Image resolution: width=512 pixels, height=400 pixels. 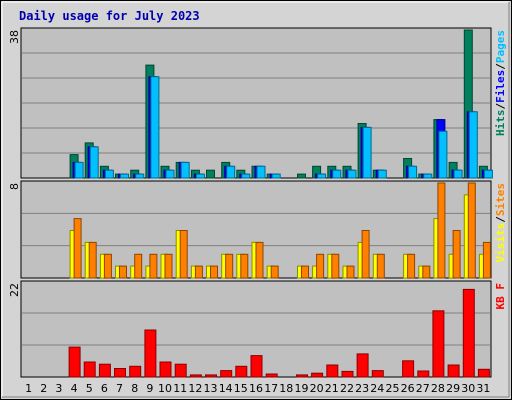 What do you see at coordinates (347, 388) in the screenshot?
I see `day-label-22: 22` at bounding box center [347, 388].